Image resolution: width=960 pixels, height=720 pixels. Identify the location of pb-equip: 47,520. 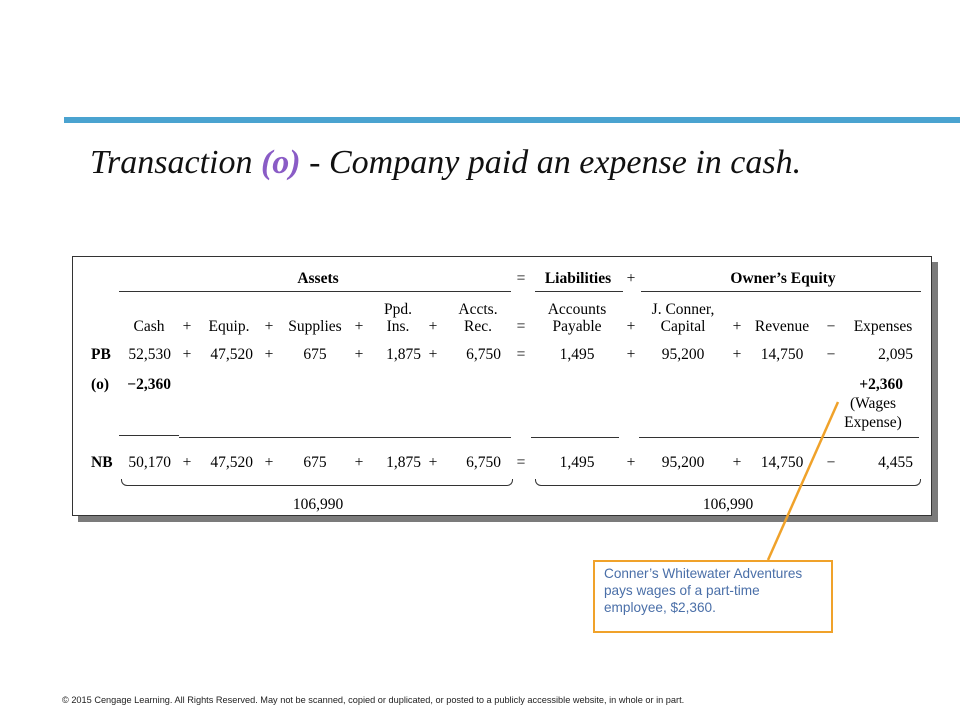
(231, 354).